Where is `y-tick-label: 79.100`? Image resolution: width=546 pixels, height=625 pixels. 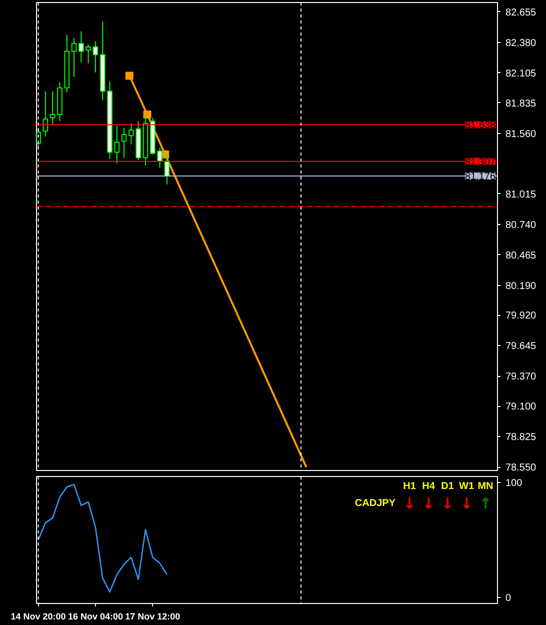 y-tick-label: 79.100 is located at coordinates (521, 407).